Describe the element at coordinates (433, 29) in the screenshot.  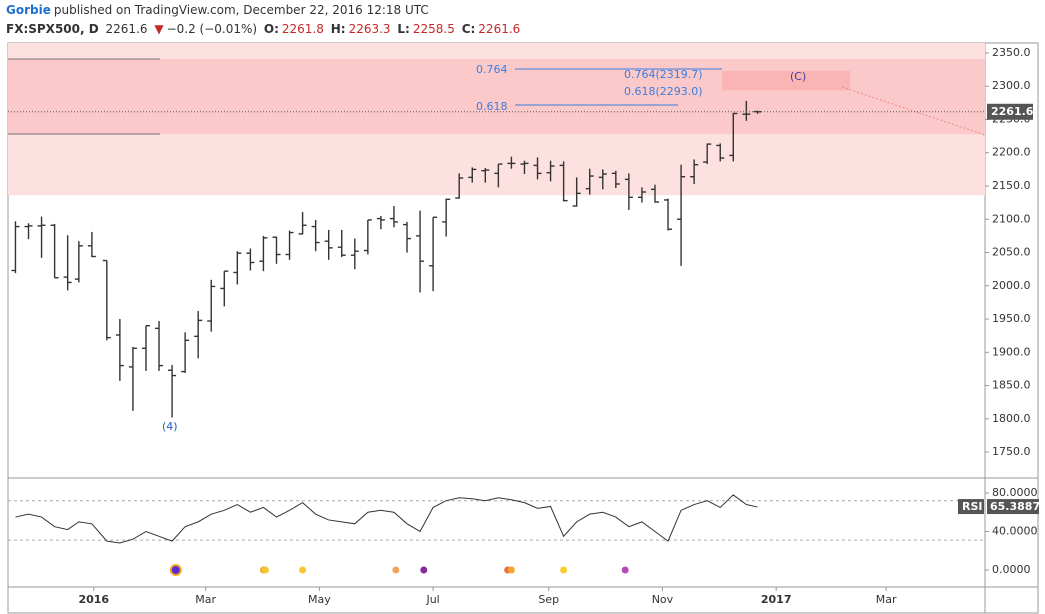
I see `low-value: 2258.5` at that location.